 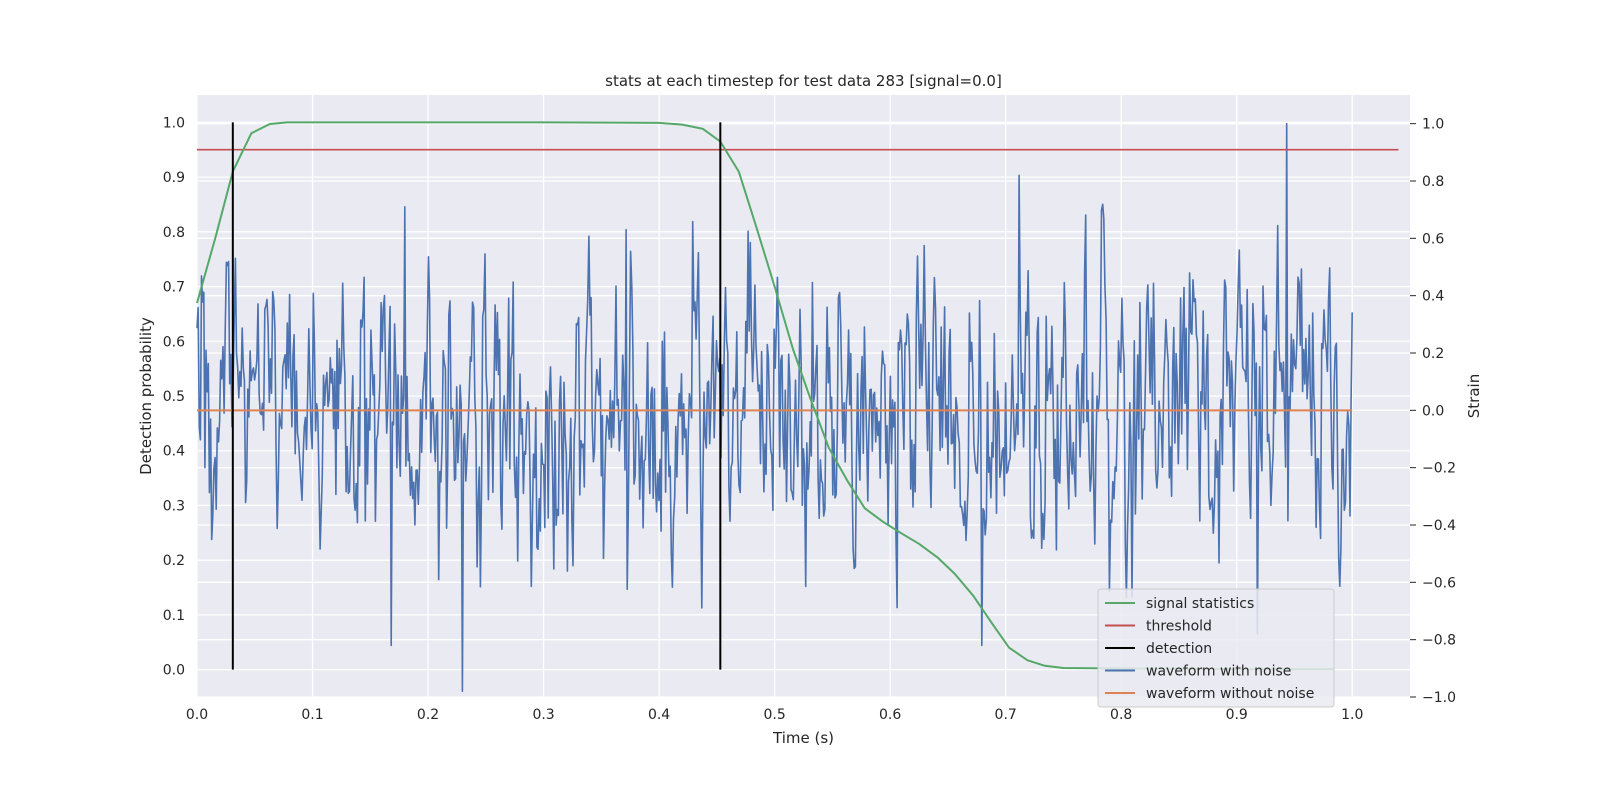 I want to click on y-right-tick-label: −1.0, so click(x=1439, y=698).